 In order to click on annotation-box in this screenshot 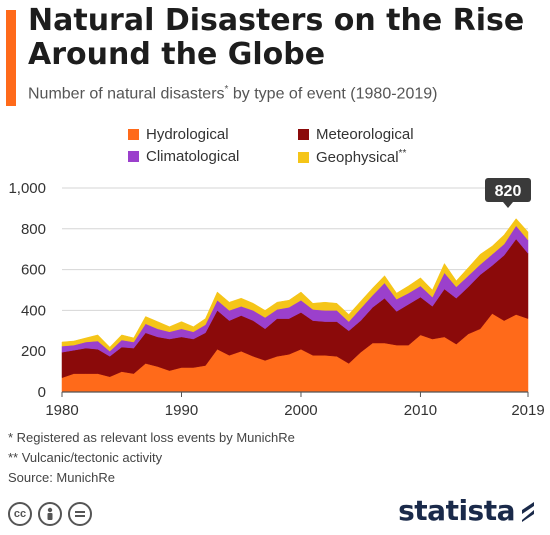, I will do `click(508, 190)`.